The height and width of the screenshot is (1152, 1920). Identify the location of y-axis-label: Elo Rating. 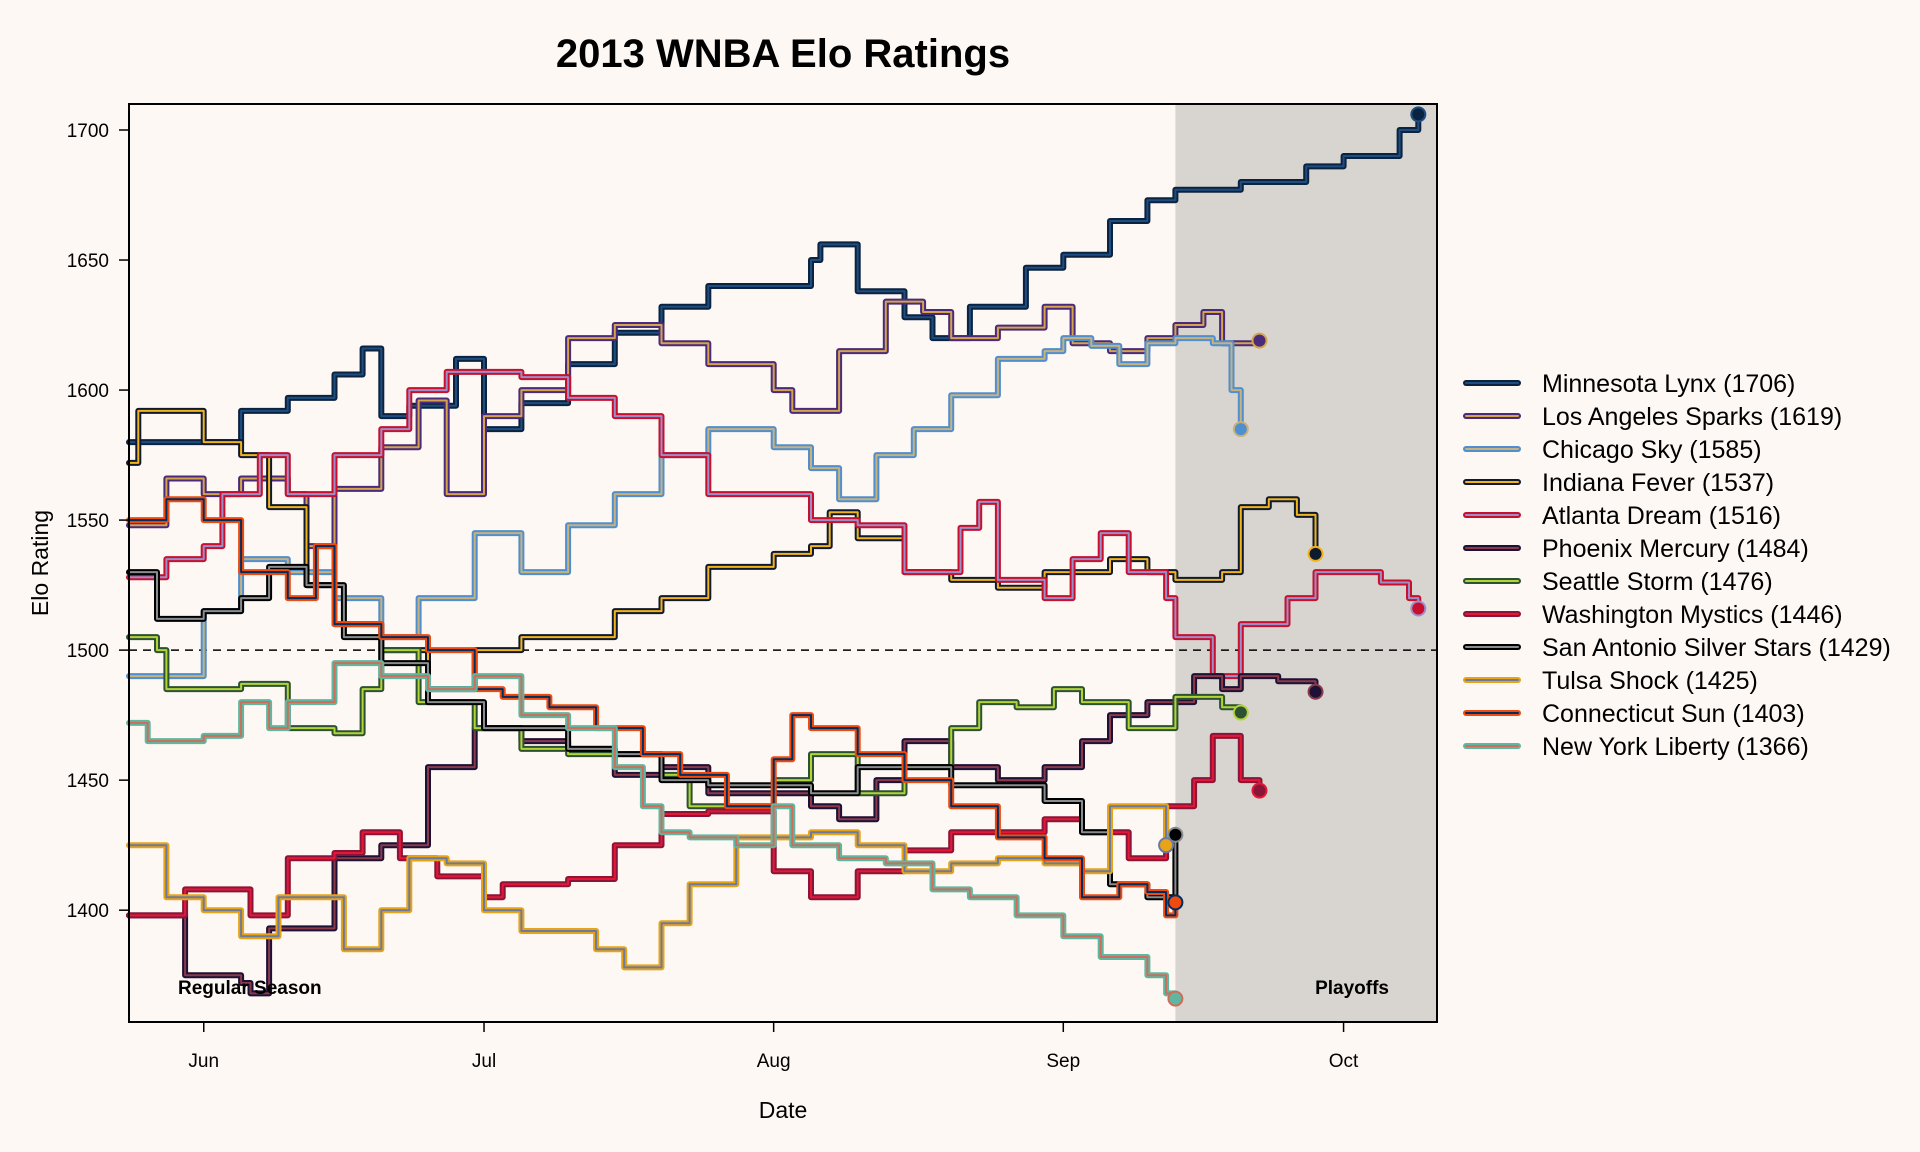
(40, 563).